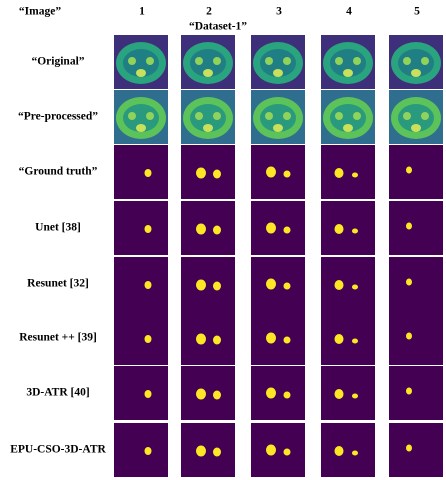  Describe the element at coordinates (57, 393) in the screenshot. I see `row-label: 3D-ATR [40]` at that location.